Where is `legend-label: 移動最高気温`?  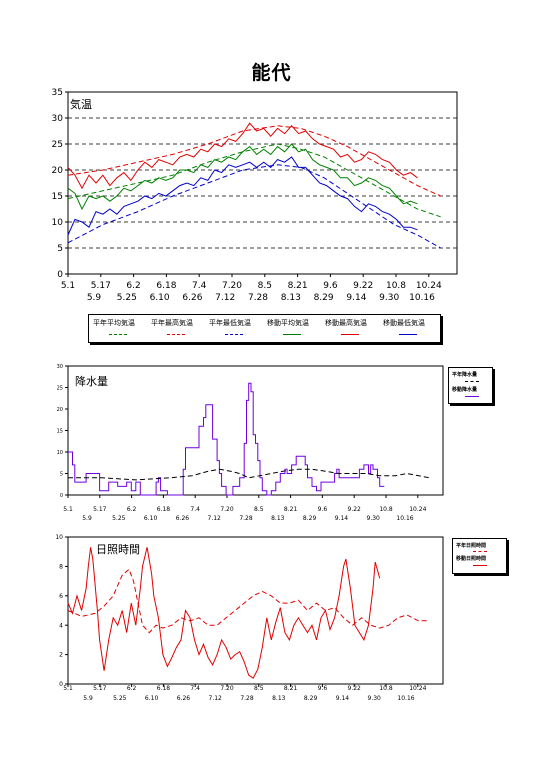 legend-label: 移動最高気温 is located at coordinates (346, 323).